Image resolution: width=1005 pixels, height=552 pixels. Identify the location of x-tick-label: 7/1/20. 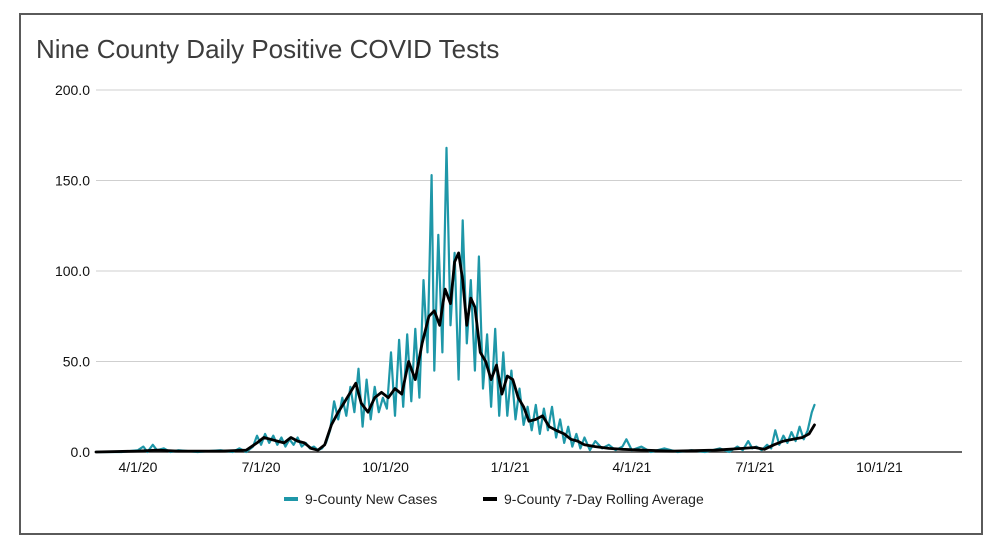
(261, 467).